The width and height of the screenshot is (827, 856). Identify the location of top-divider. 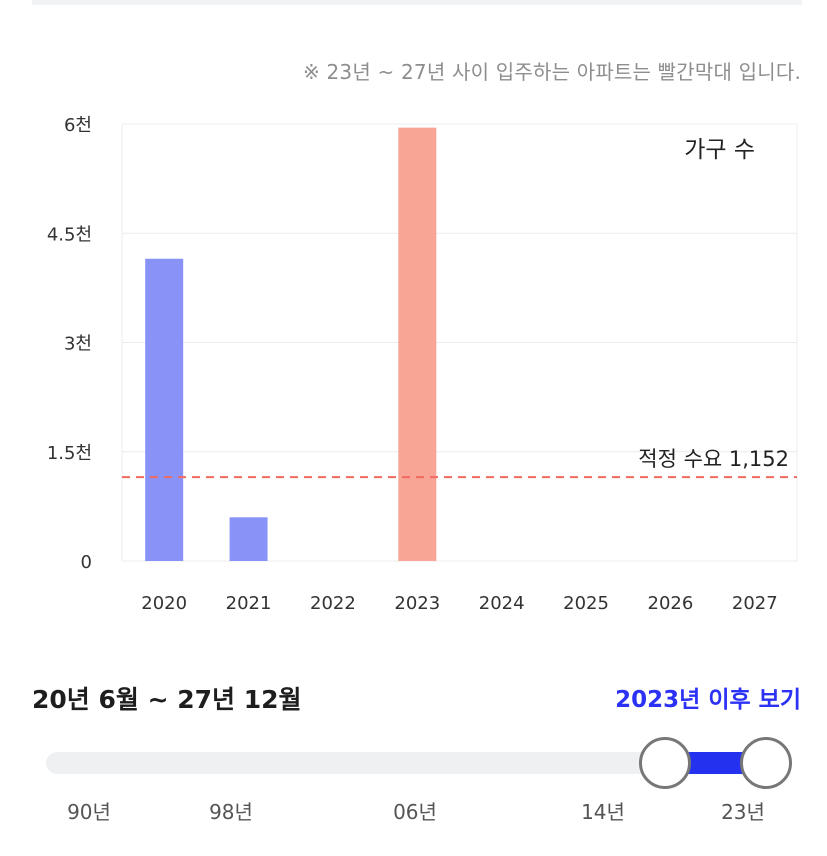
(417, 2).